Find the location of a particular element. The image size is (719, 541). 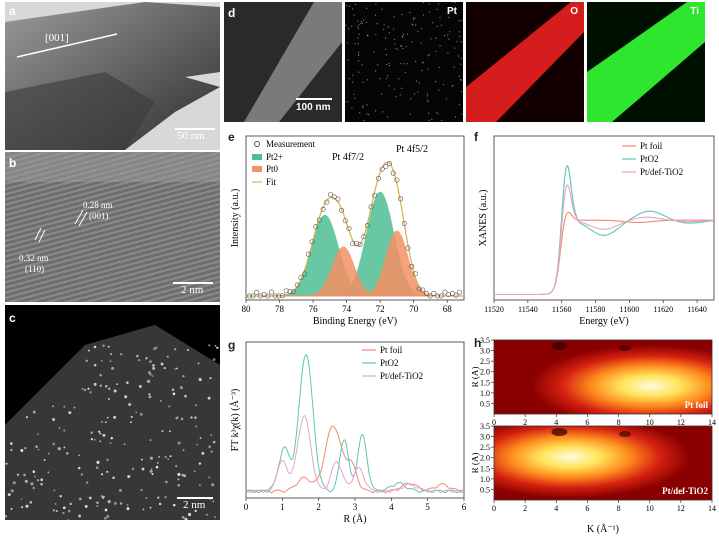

x-tick-label: 12 is located at coordinates (681, 422).